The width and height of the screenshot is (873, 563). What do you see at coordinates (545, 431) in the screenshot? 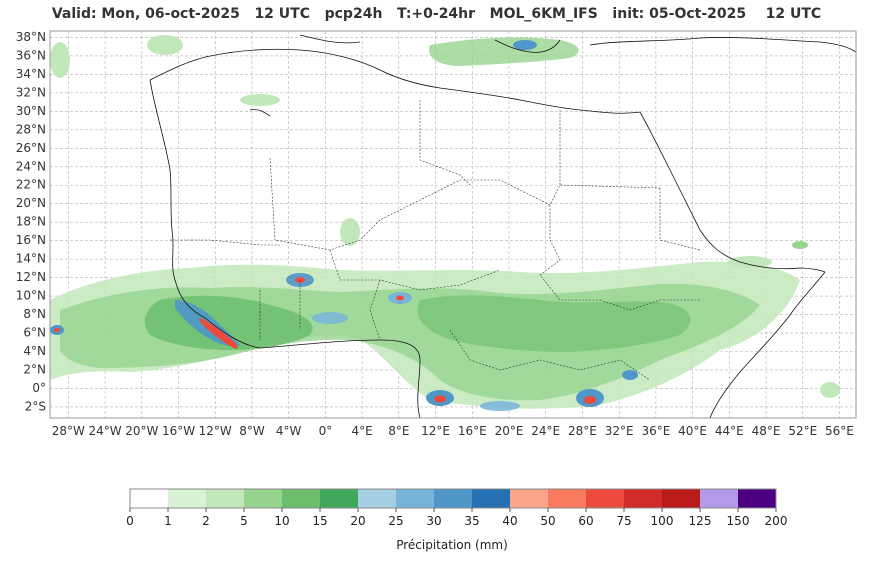
I see `lon-tick-label: 24°E` at bounding box center [545, 431].